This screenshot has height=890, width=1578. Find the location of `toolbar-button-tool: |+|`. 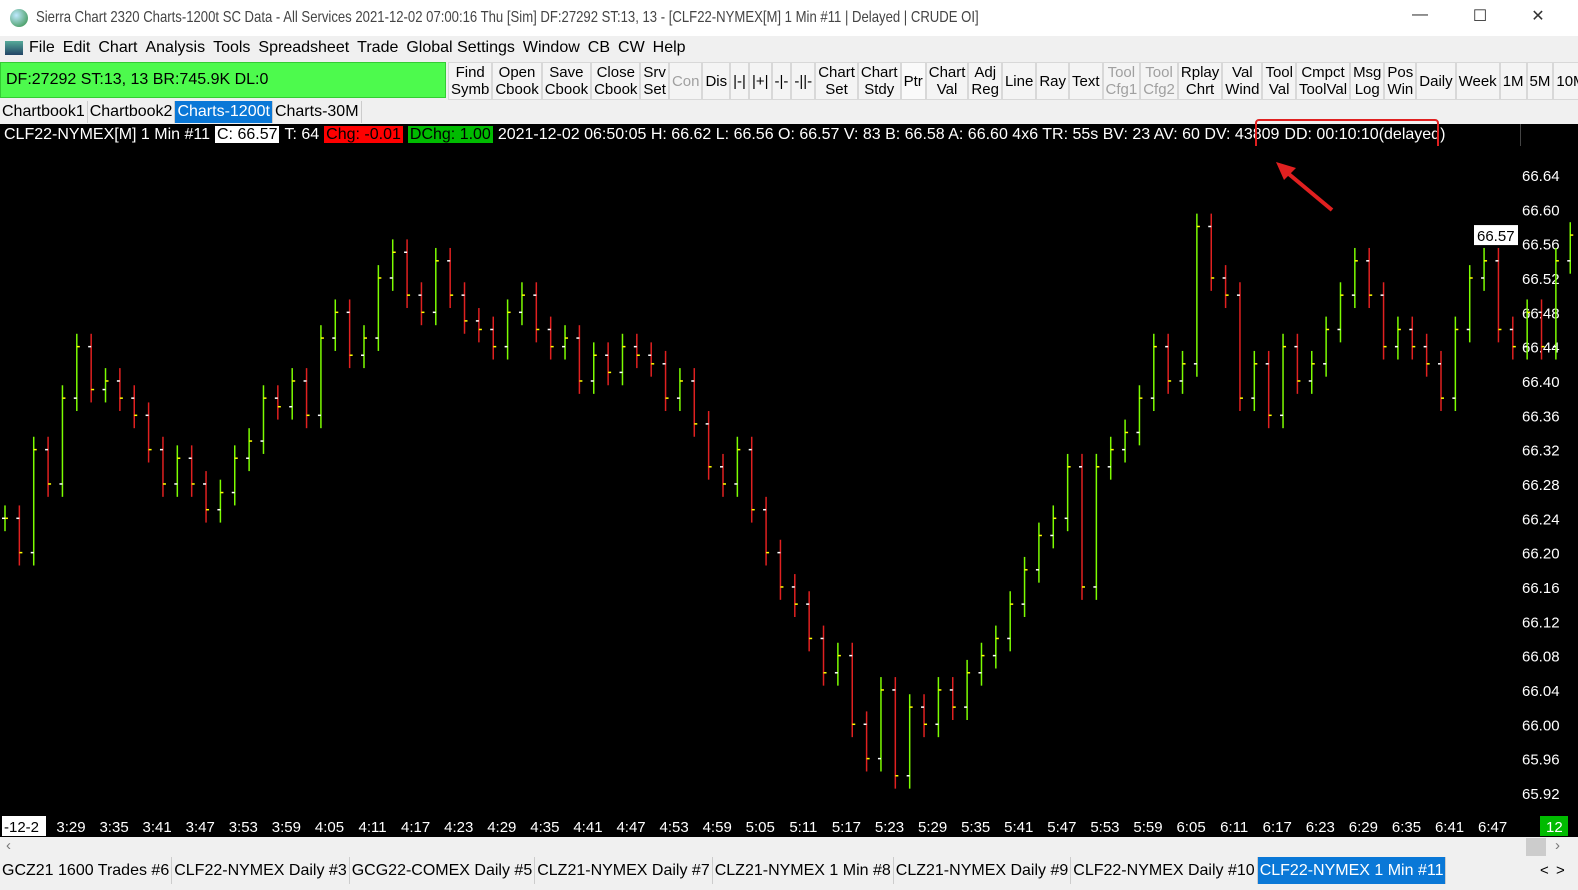

toolbar-button-tool: |+| is located at coordinates (760, 81).